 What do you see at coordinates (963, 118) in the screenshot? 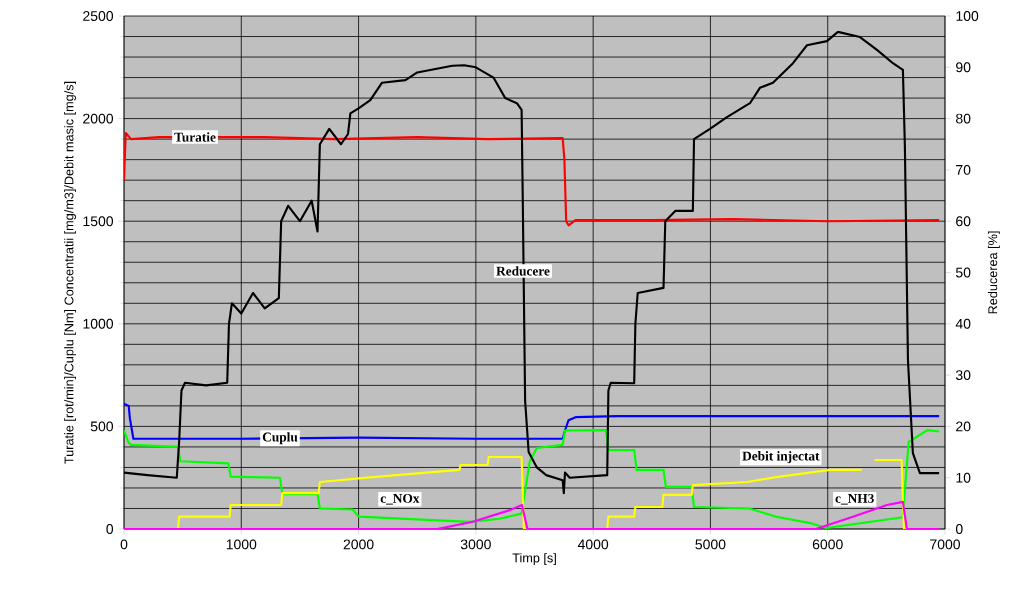
I see `y2-tick-label: 80` at bounding box center [963, 118].